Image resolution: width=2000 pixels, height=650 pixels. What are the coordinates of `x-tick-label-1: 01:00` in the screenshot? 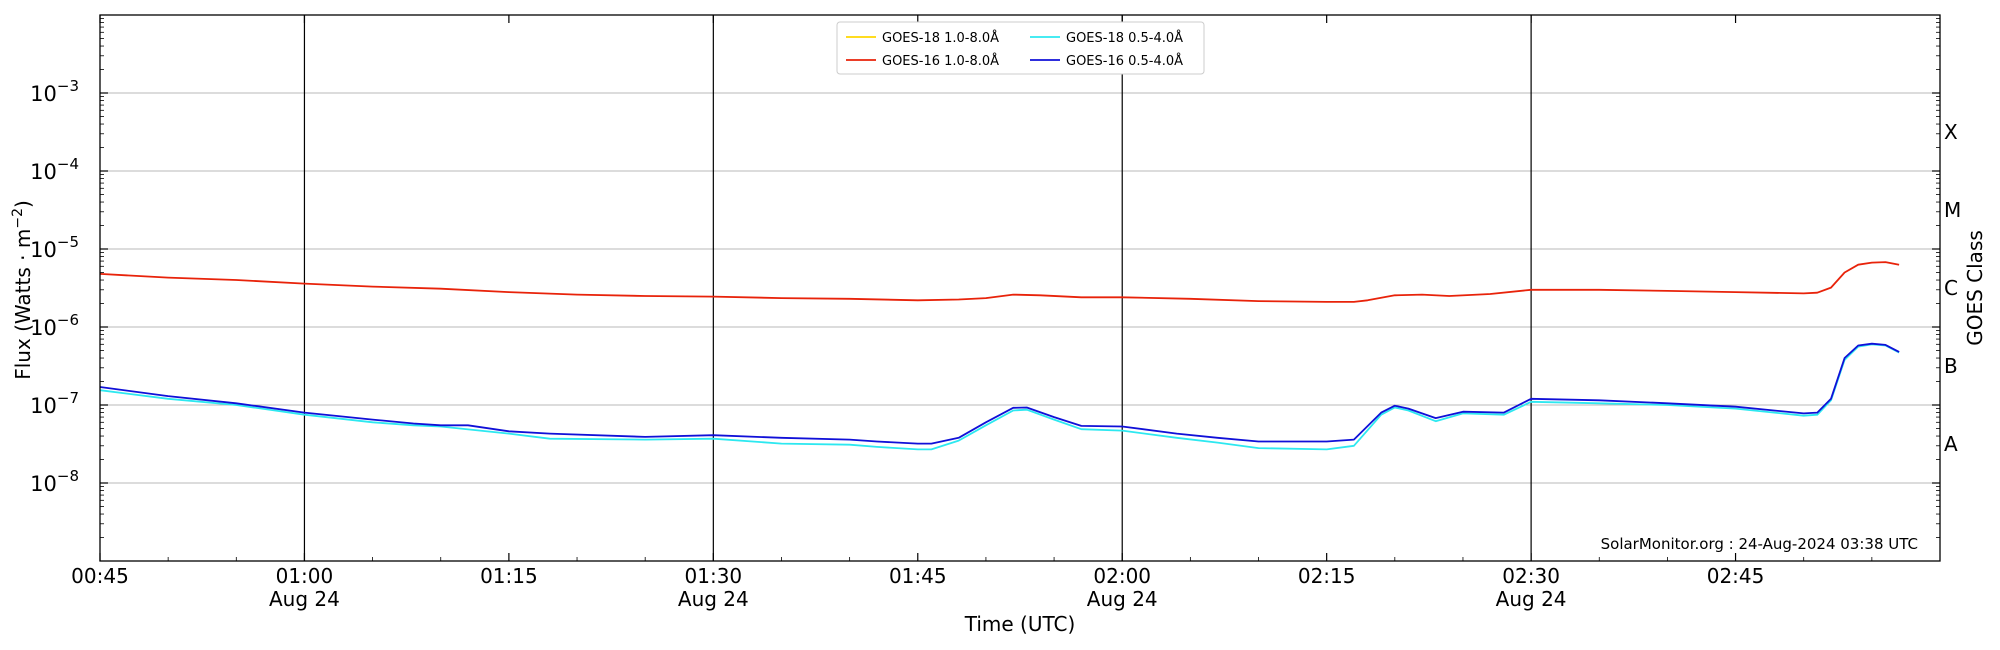 It's located at (305, 576).